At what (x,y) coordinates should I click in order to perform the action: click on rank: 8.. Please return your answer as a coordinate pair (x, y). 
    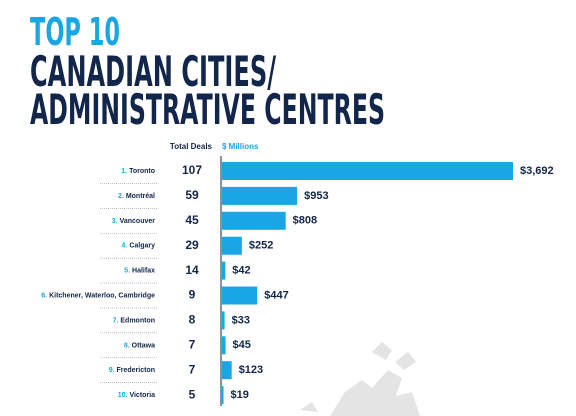
    Looking at the image, I should click on (127, 345).